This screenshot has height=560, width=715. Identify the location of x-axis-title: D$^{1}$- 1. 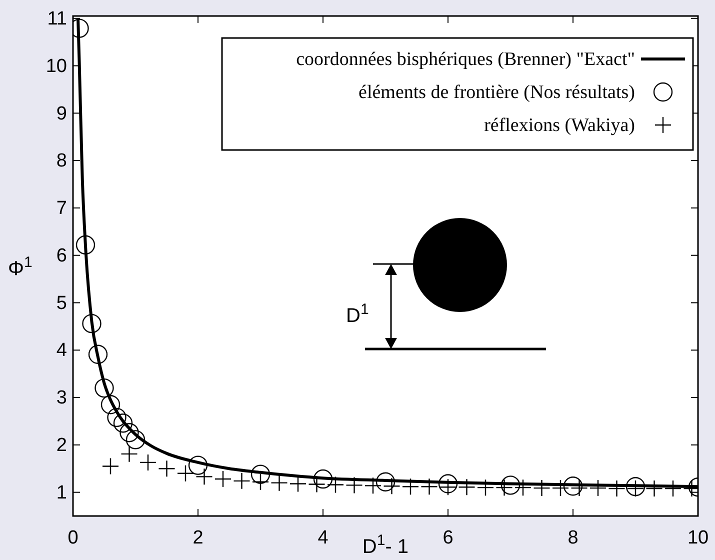
(385, 545).